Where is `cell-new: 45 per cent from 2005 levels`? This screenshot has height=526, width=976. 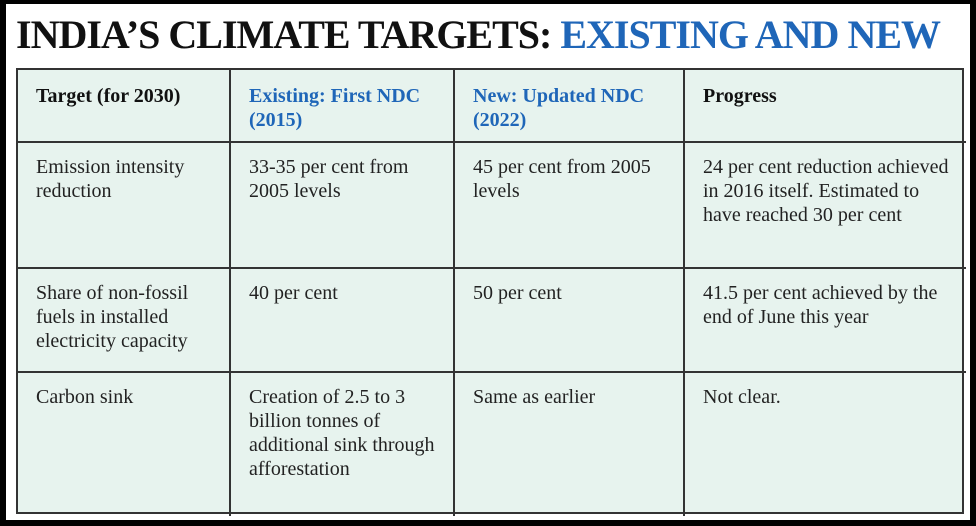
cell-new: 45 per cent from 2005 levels is located at coordinates (569, 205).